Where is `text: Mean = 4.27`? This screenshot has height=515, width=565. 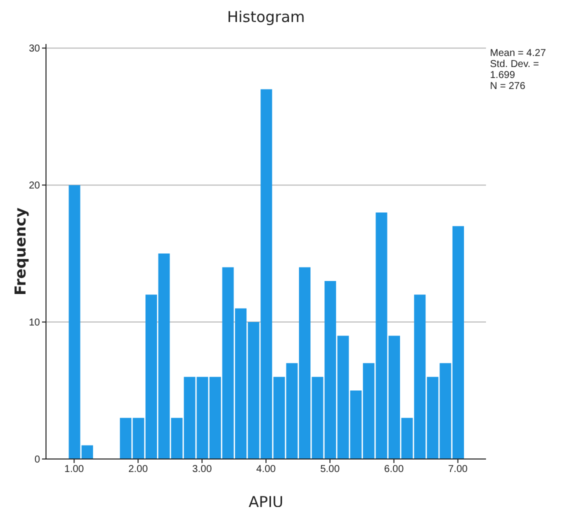
text: Mean = 4.27 is located at coordinates (518, 53).